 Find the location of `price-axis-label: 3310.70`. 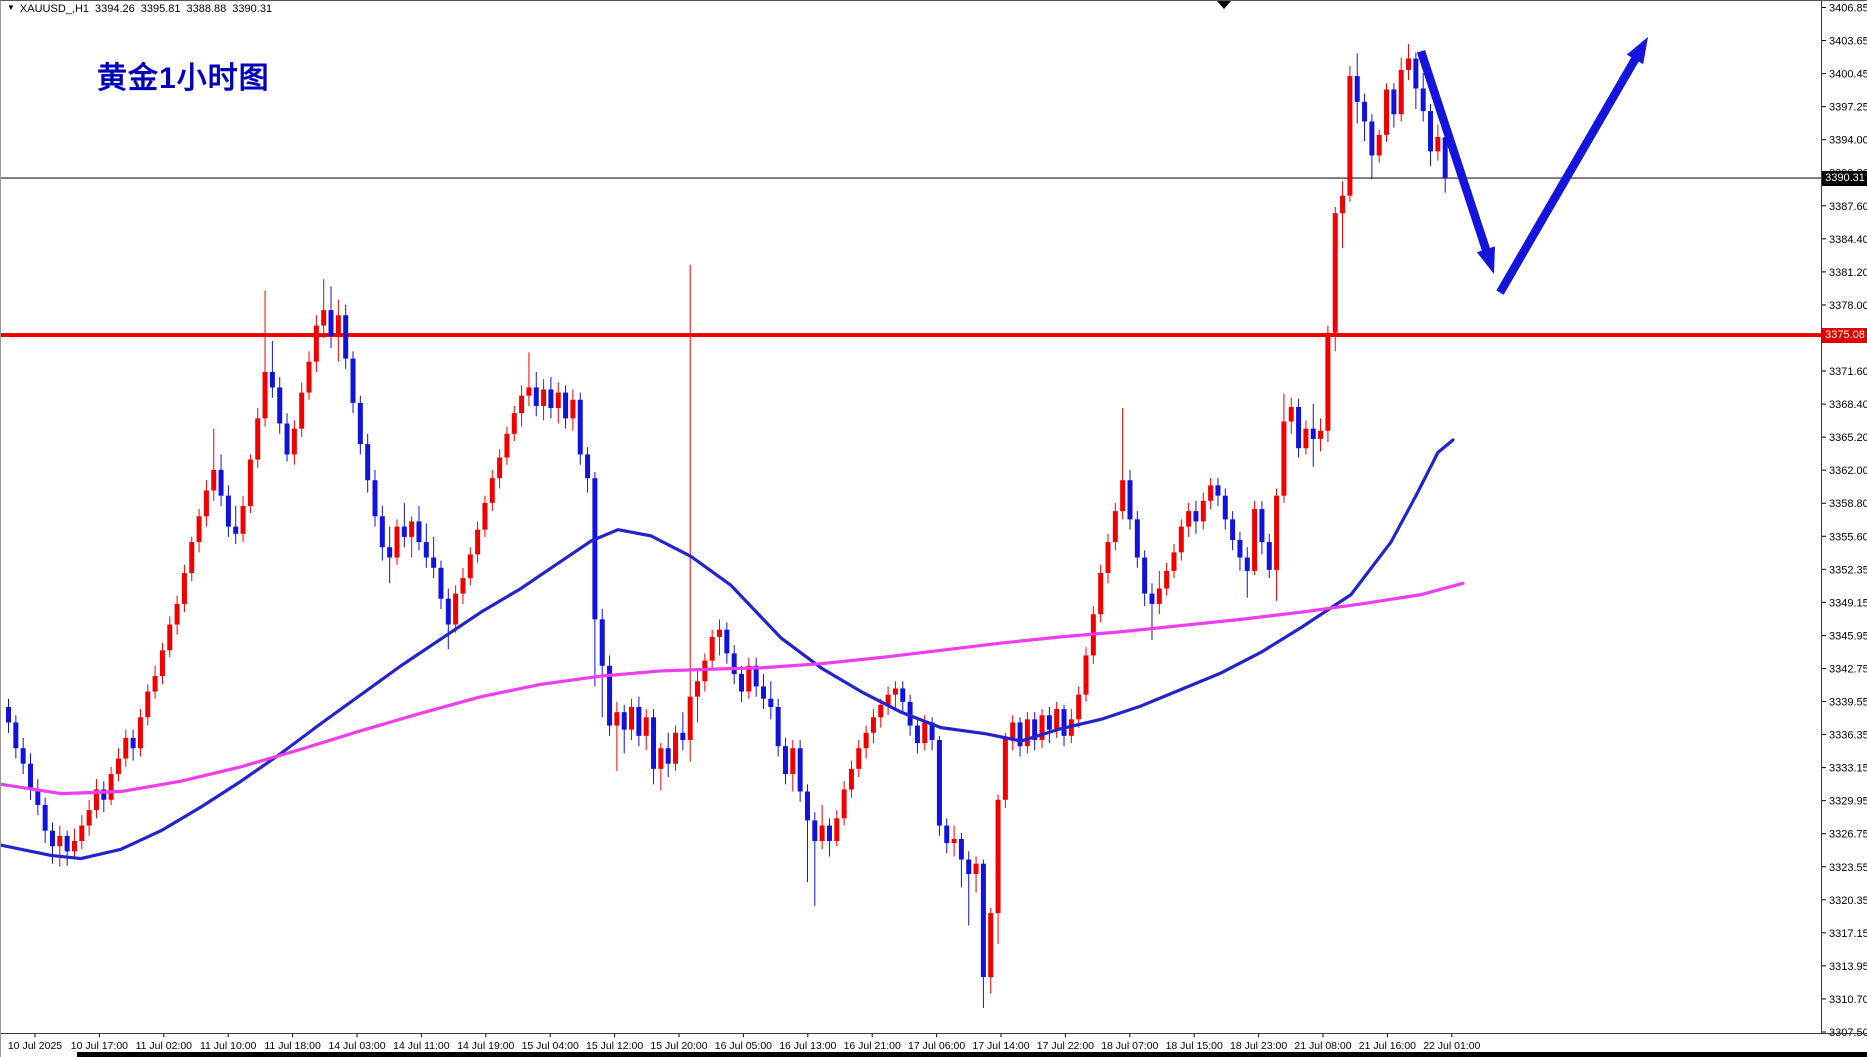

price-axis-label: 3310.70 is located at coordinates (1848, 1000).